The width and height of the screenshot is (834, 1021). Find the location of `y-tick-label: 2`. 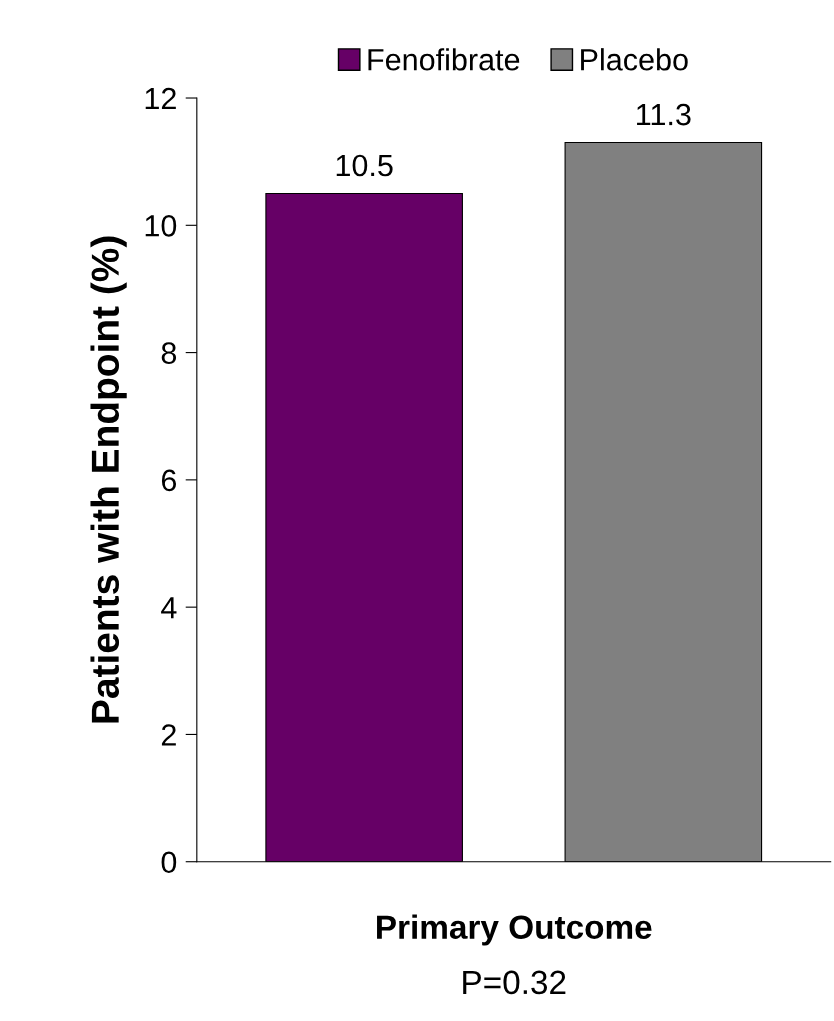

y-tick-label: 2 is located at coordinates (168, 735).